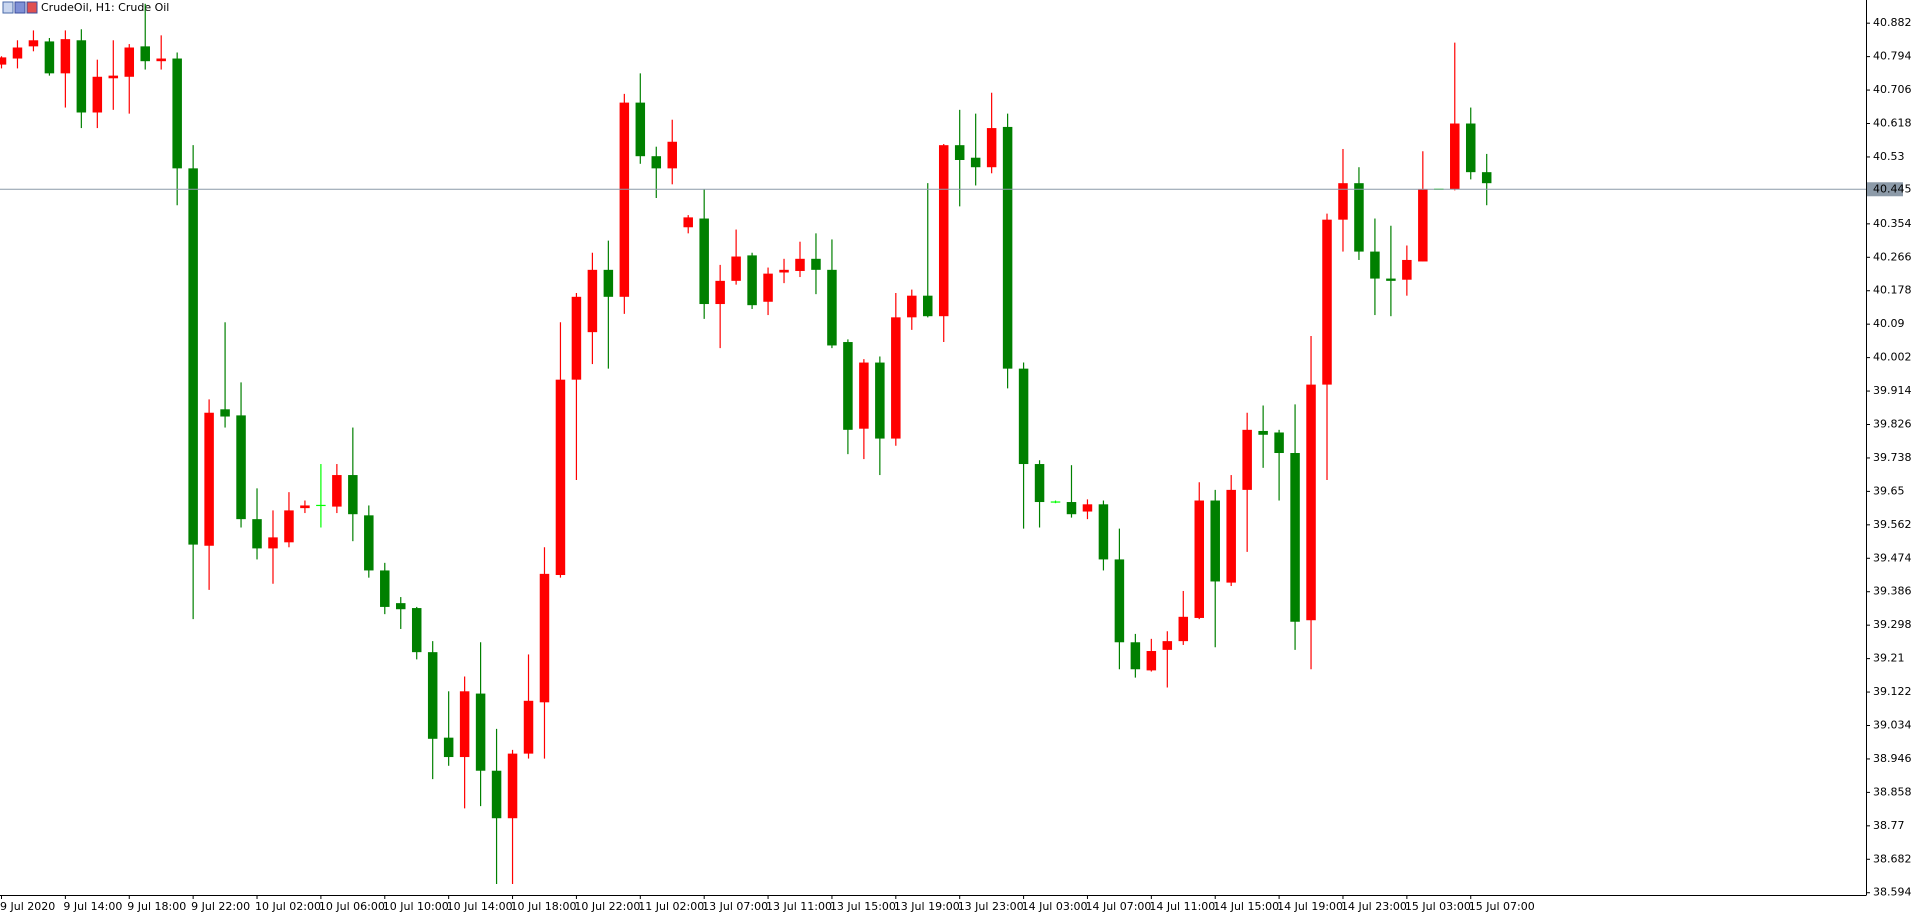  I want to click on y-tick-label: 39.826, so click(1892, 424).